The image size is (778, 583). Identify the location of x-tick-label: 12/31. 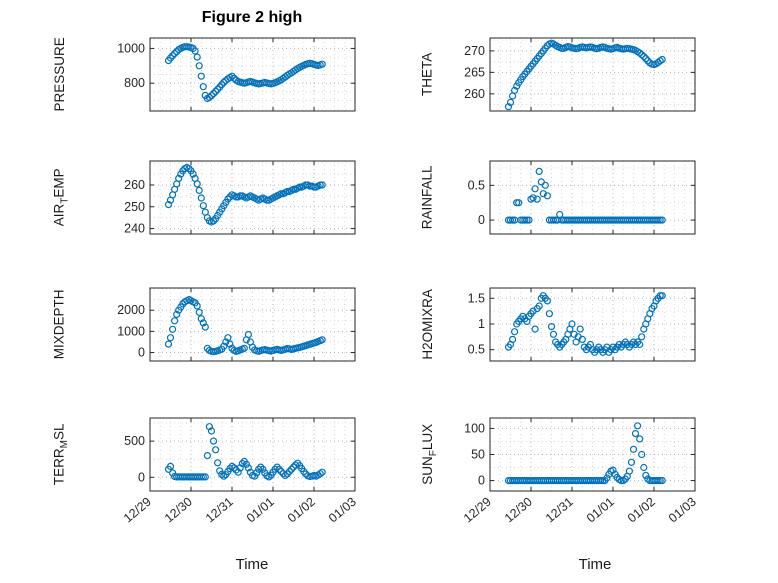
(559, 510).